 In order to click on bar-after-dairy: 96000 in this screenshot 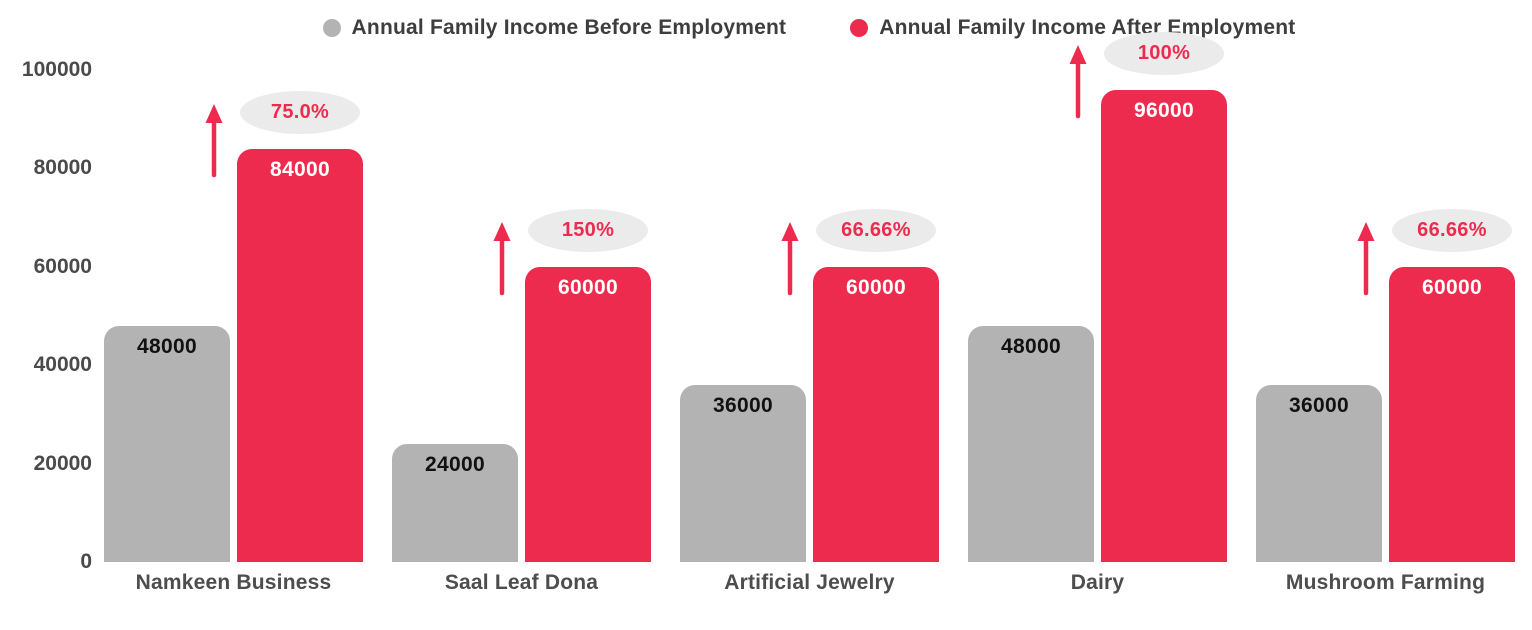, I will do `click(1164, 325)`.